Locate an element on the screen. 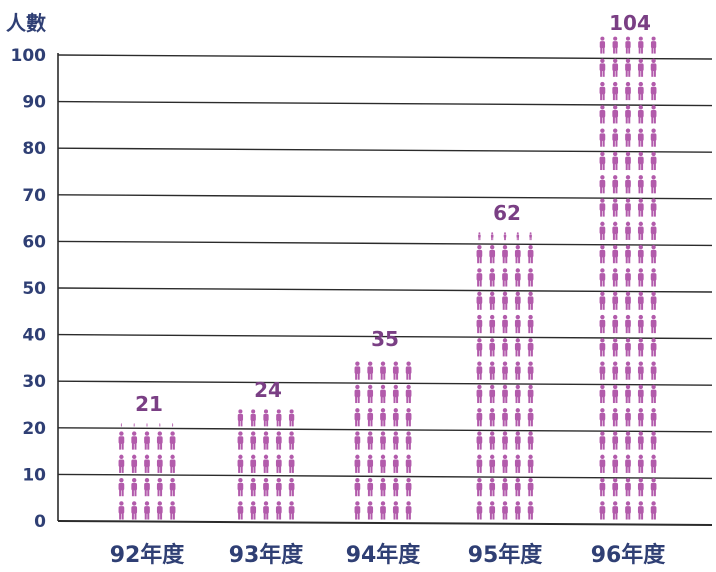 The height and width of the screenshot is (572, 716). data-label: 104 is located at coordinates (630, 23).